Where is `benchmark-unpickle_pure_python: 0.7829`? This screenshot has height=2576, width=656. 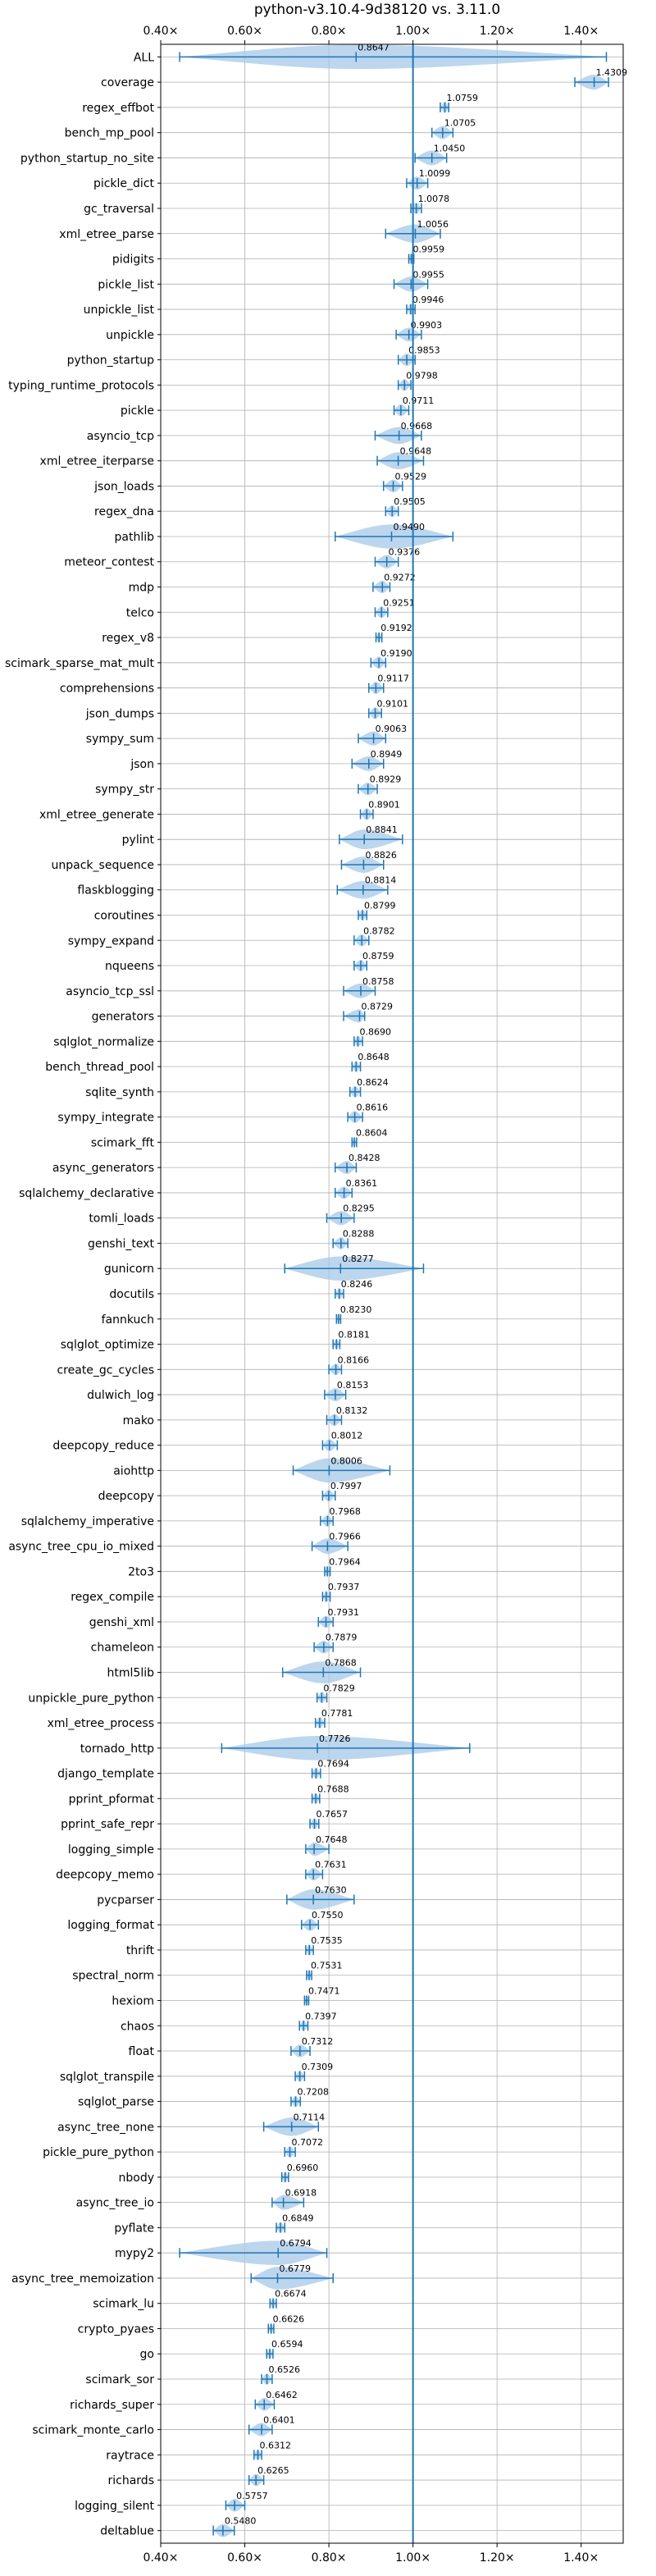 benchmark-unpickle_pure_python: 0.7829 is located at coordinates (335, 1693).